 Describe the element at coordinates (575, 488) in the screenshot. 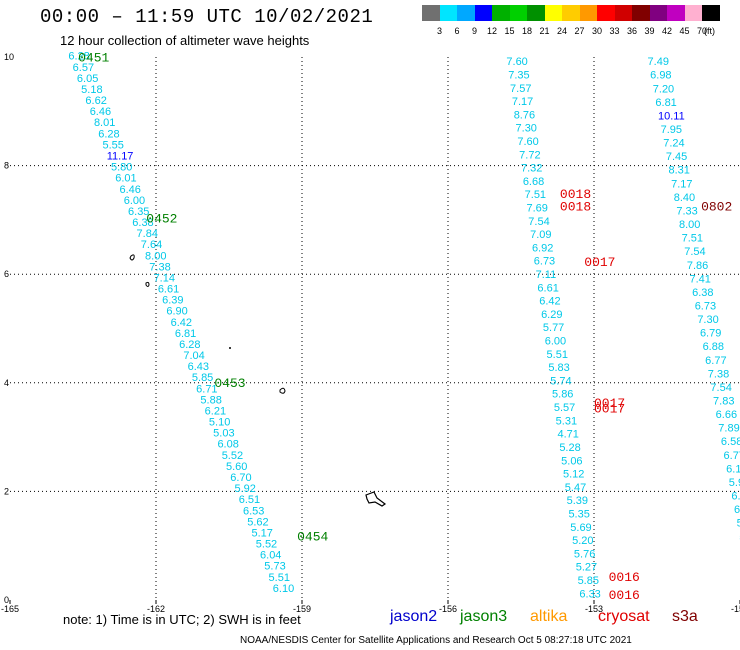

I see `wave-height-value: 5.47` at that location.